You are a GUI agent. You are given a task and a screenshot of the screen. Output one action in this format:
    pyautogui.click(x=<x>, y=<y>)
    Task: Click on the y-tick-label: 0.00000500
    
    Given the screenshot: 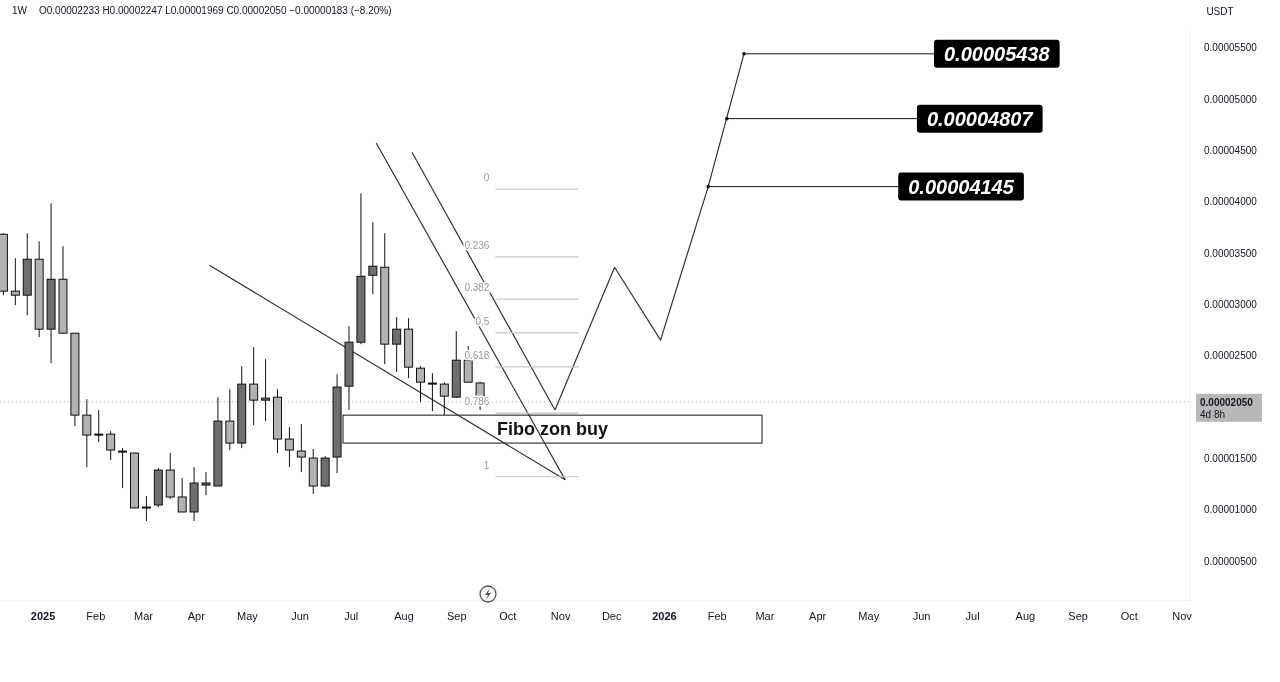 What is the action you would take?
    pyautogui.click(x=1231, y=561)
    